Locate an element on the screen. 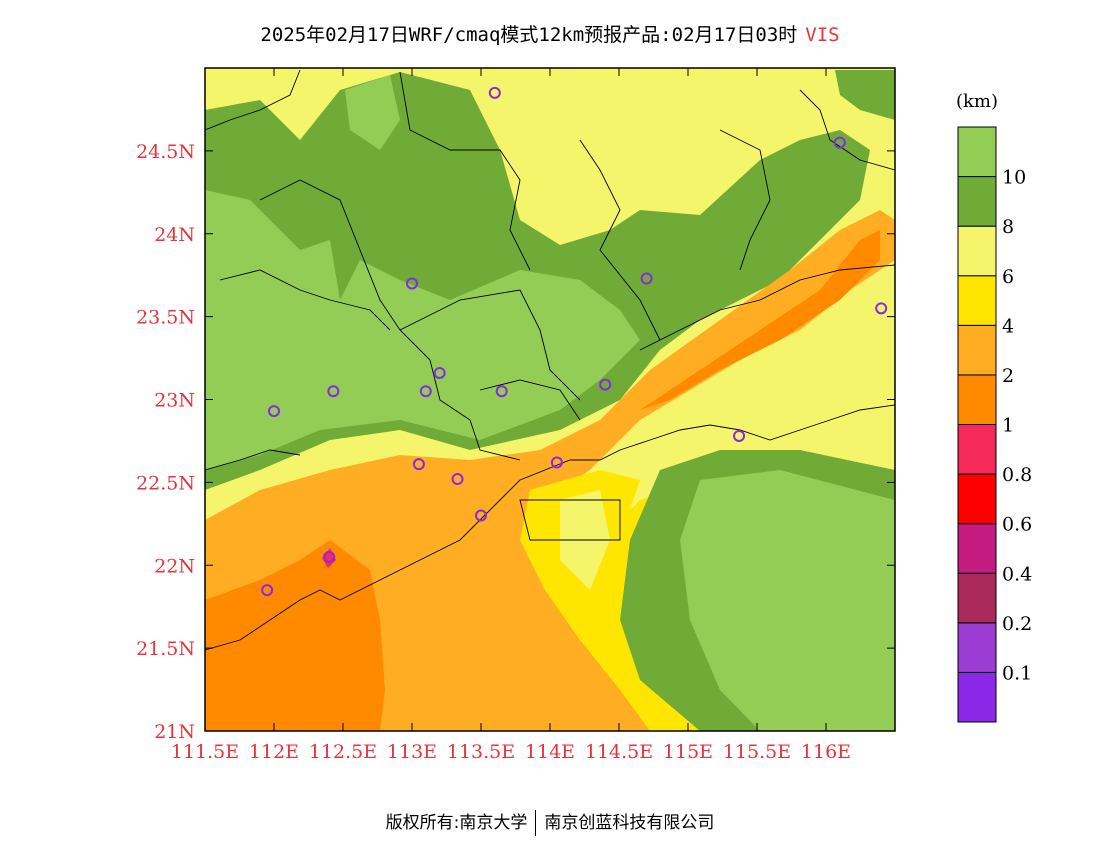  x-tick-label: 112E is located at coordinates (274, 752).